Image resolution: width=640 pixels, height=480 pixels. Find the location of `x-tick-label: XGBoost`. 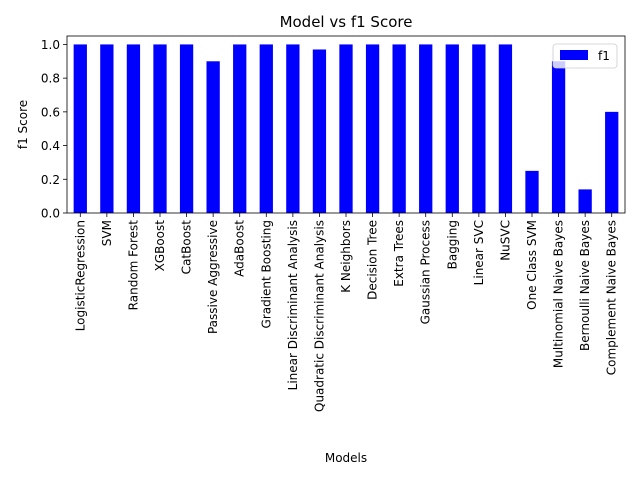

x-tick-label: XGBoost is located at coordinates (160, 246).